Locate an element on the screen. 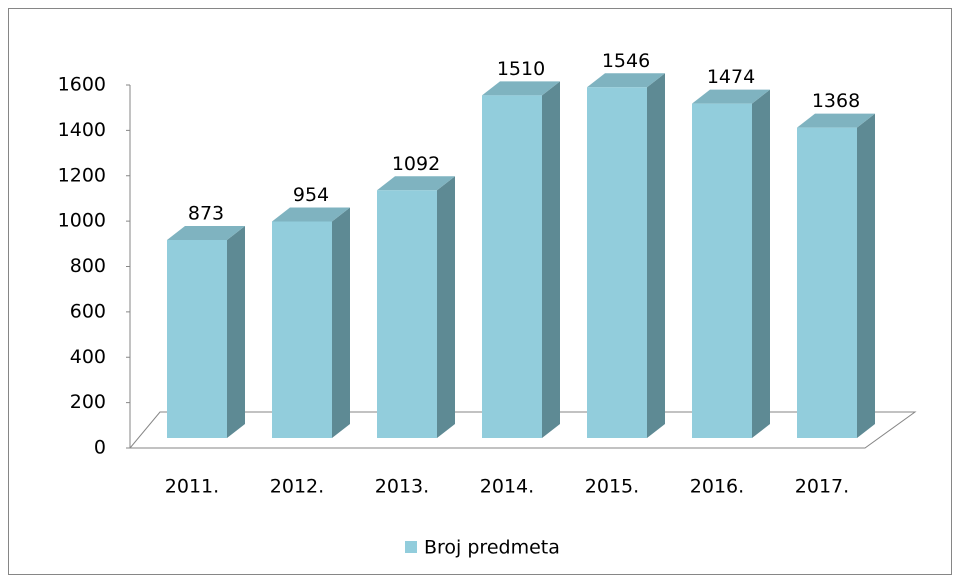  legend-label: Broj predmeta is located at coordinates (492, 548).